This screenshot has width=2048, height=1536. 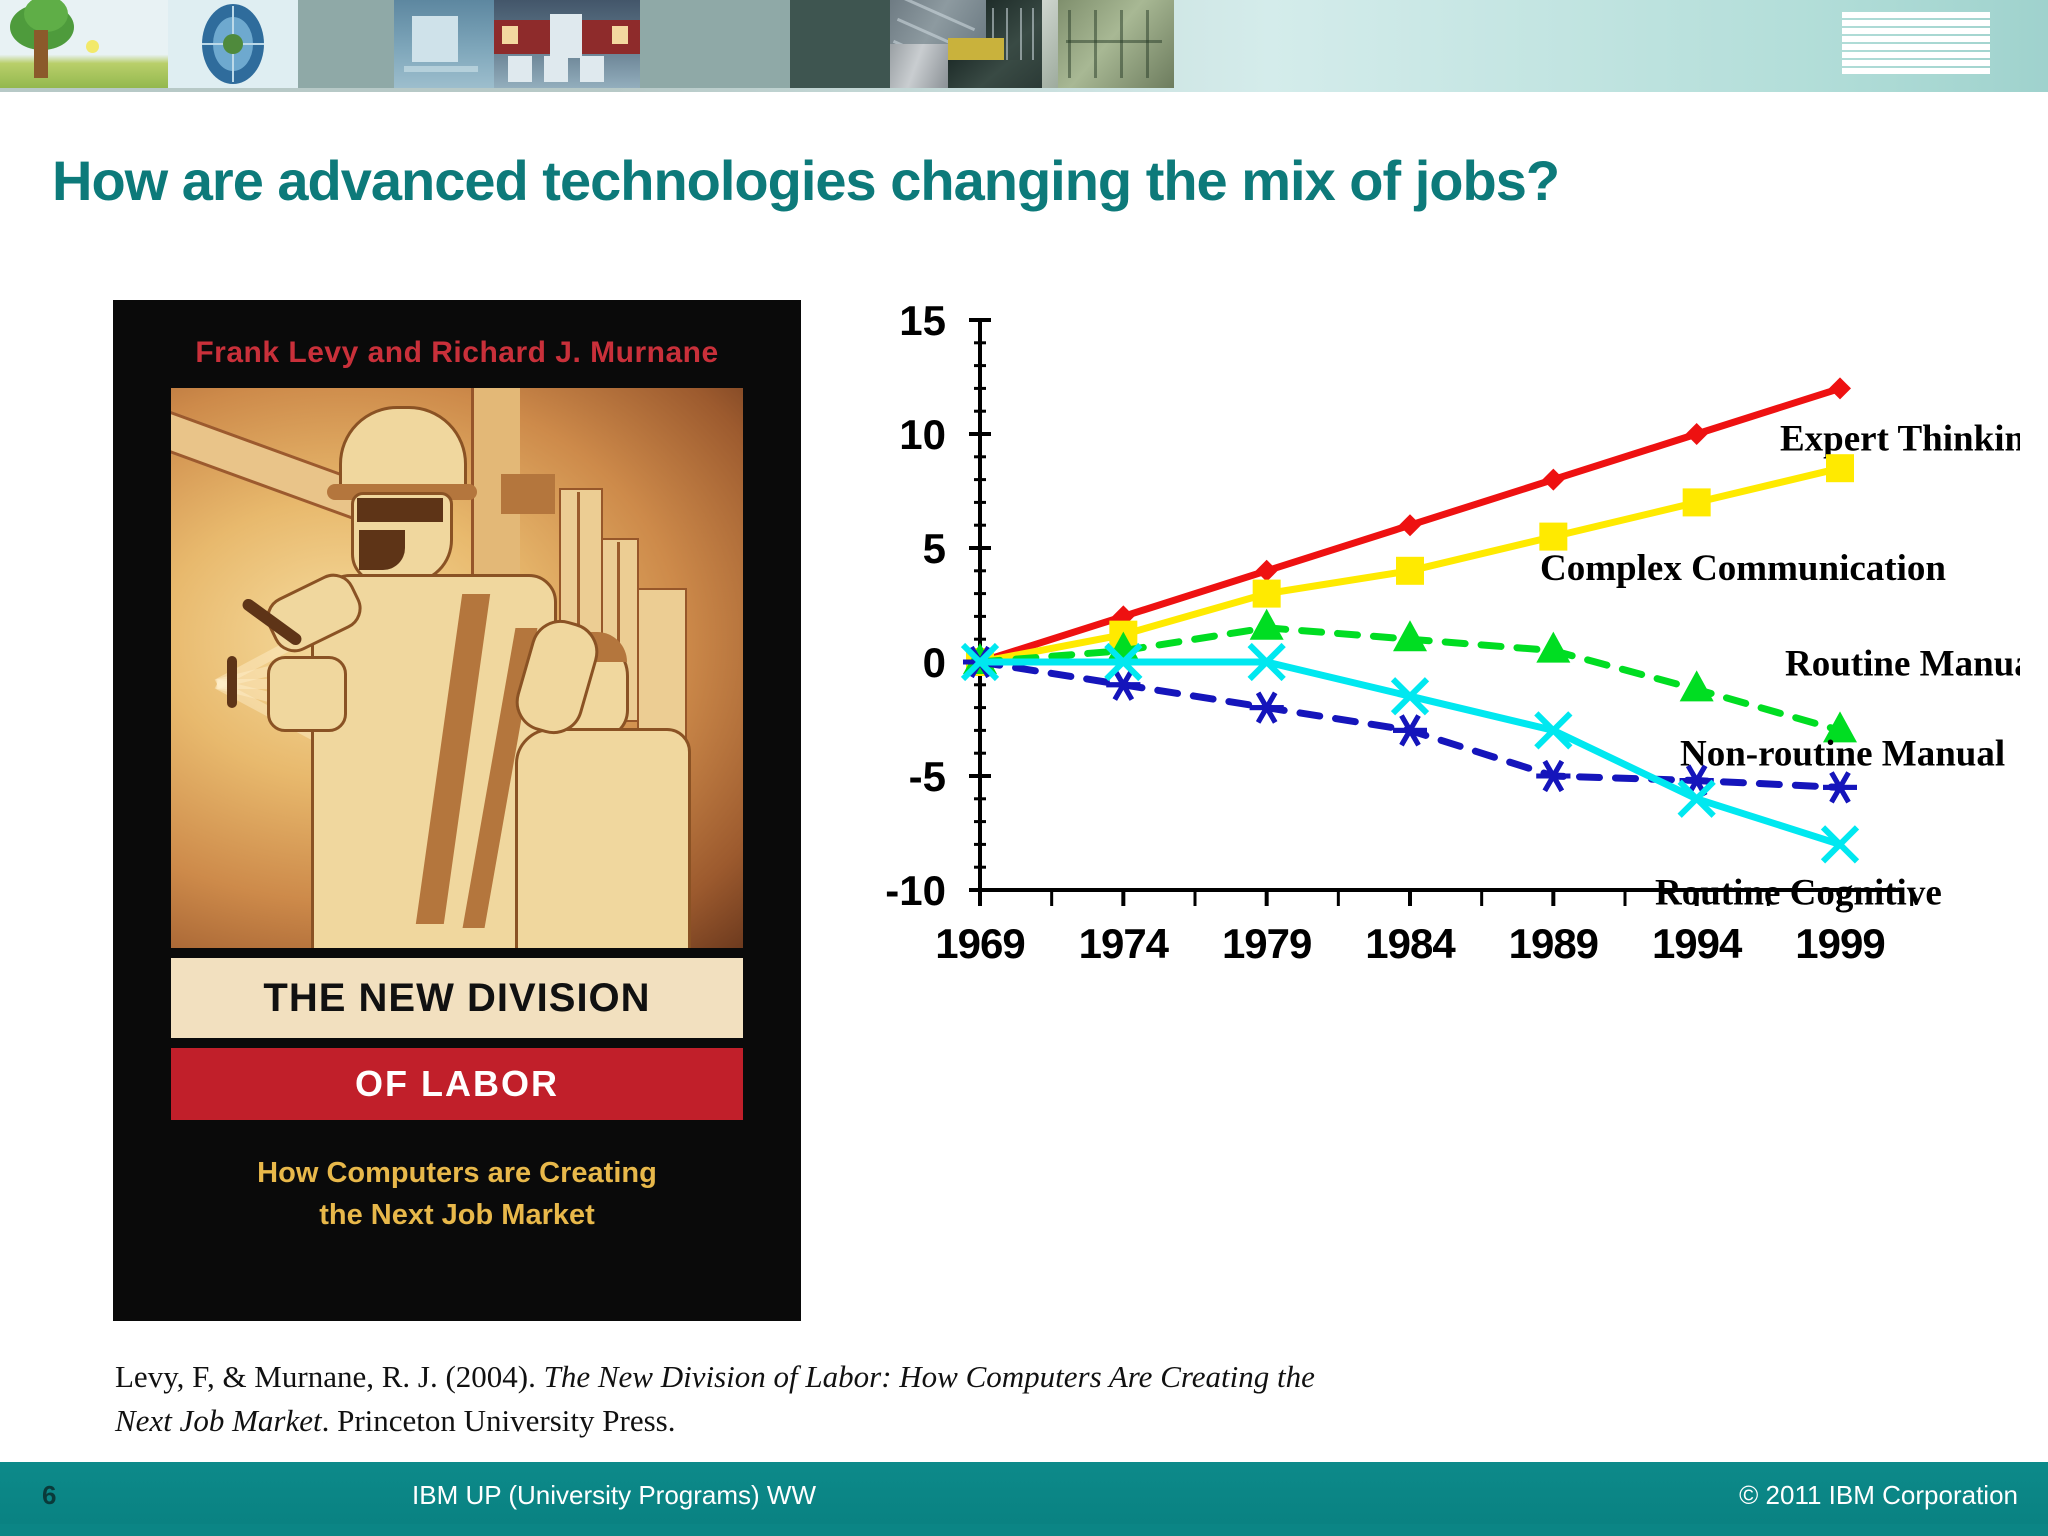 I want to click on book-subtitle-line-2: the Next Job Market, so click(x=457, y=1215).